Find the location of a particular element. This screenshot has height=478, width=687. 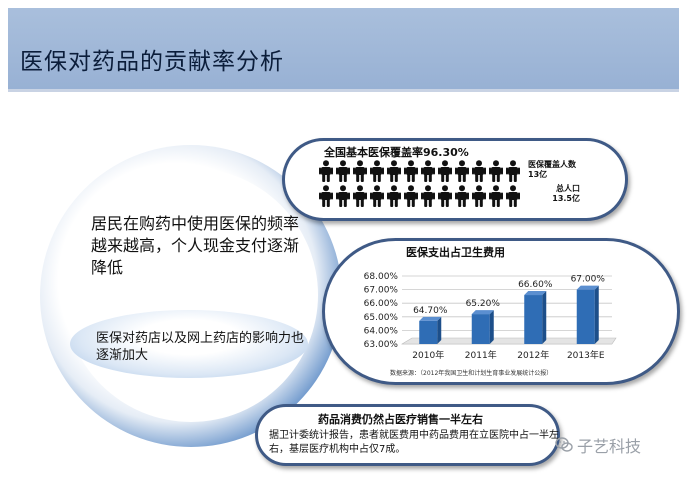

watermark: 子艺科技 is located at coordinates (598, 445).